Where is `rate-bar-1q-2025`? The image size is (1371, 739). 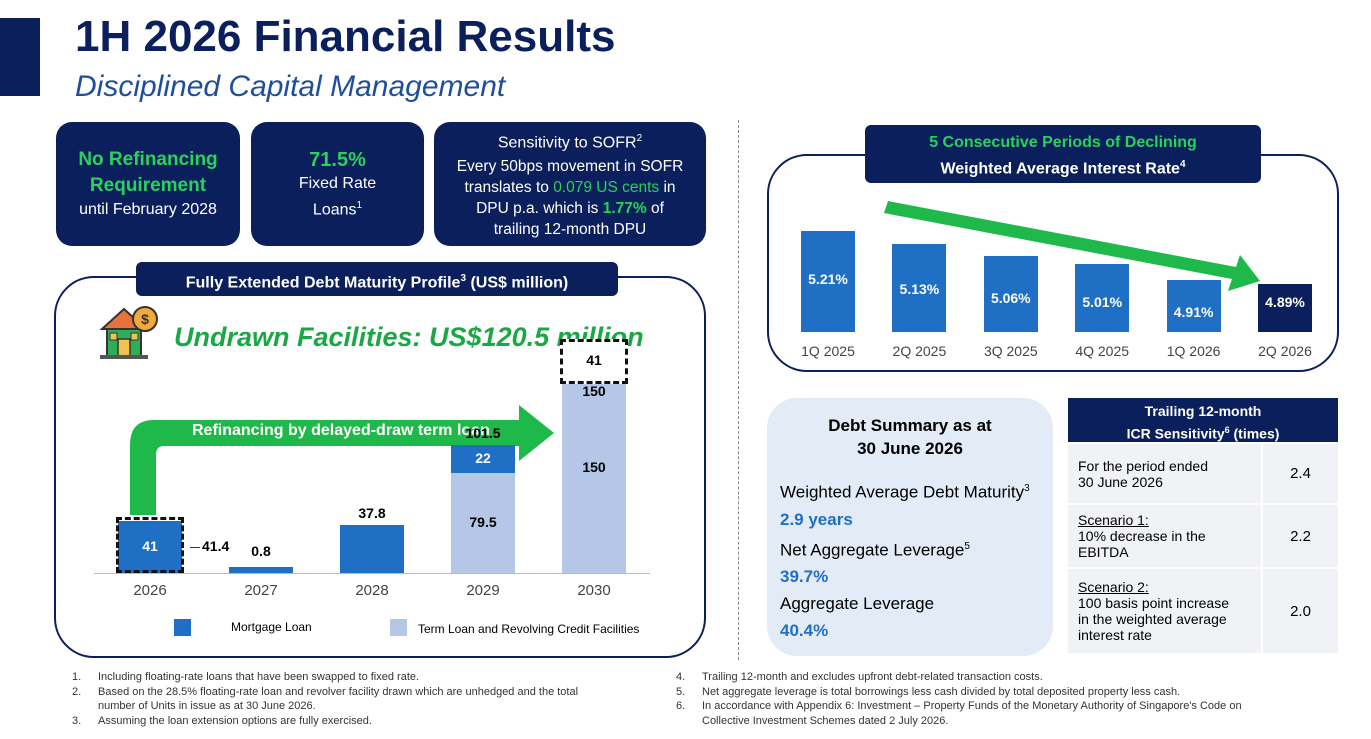
rate-bar-1q-2025 is located at coordinates (828, 281).